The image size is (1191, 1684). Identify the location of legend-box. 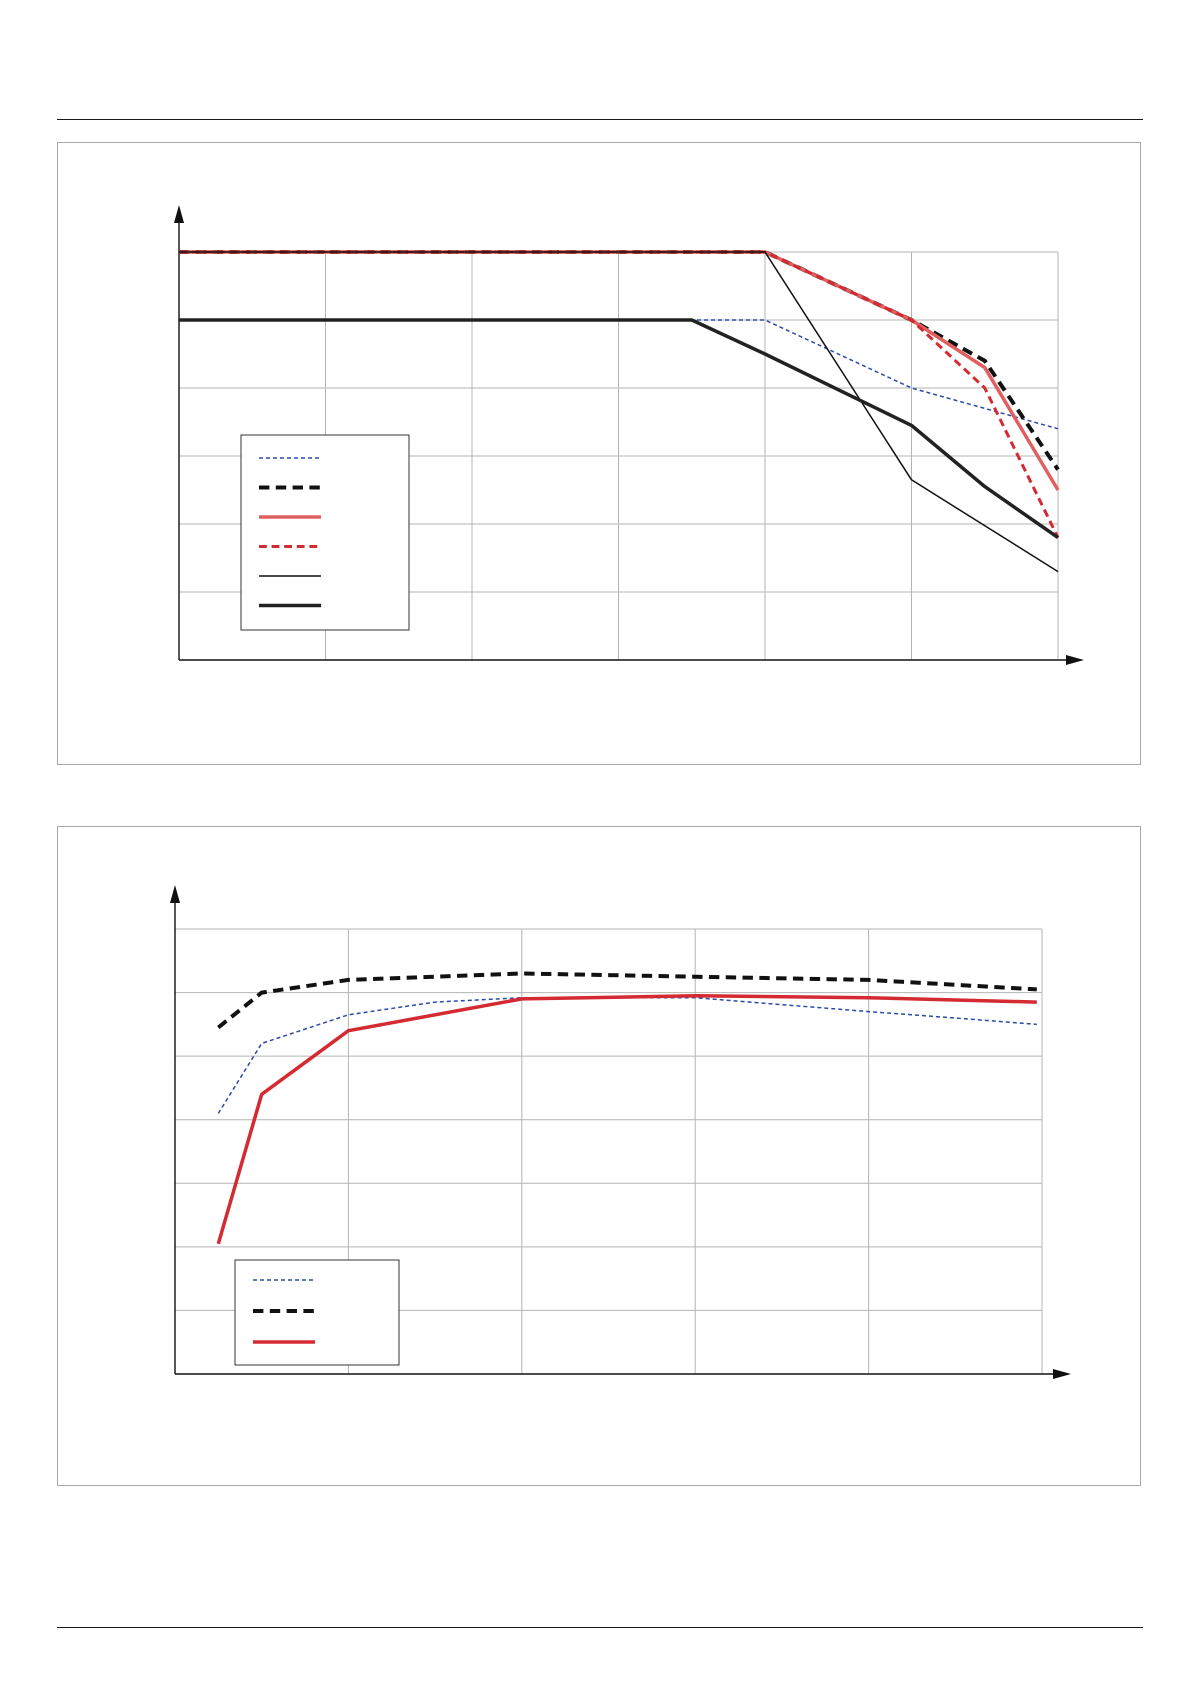
(325, 532).